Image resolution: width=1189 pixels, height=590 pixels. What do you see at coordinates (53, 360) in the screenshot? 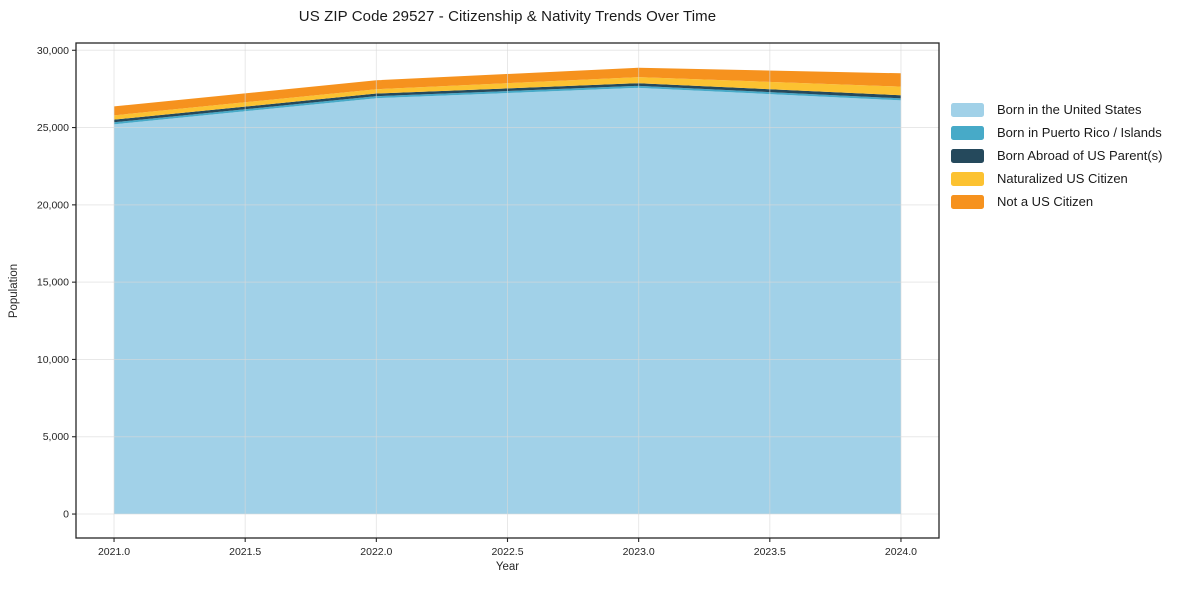
I see `y-tick-label: 10,000` at bounding box center [53, 360].